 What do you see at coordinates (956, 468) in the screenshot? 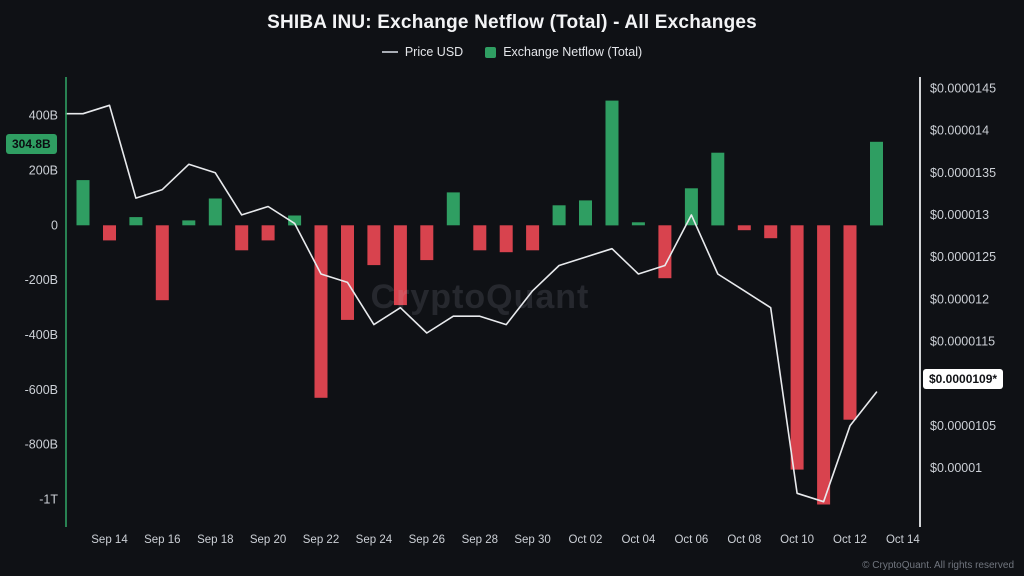
I see `right-axis-tick-label: $0.00001` at bounding box center [956, 468].